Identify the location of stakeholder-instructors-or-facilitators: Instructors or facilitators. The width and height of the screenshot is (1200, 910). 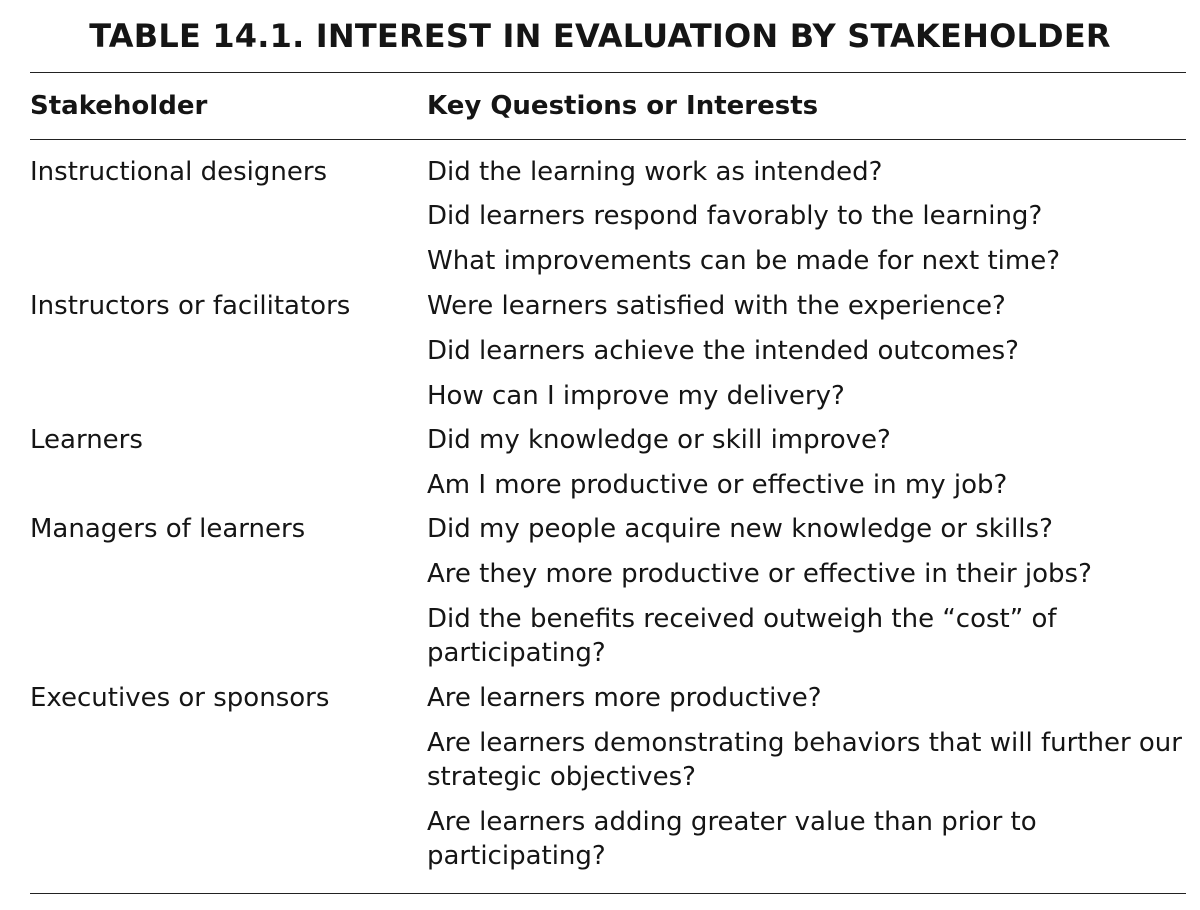
(190, 306).